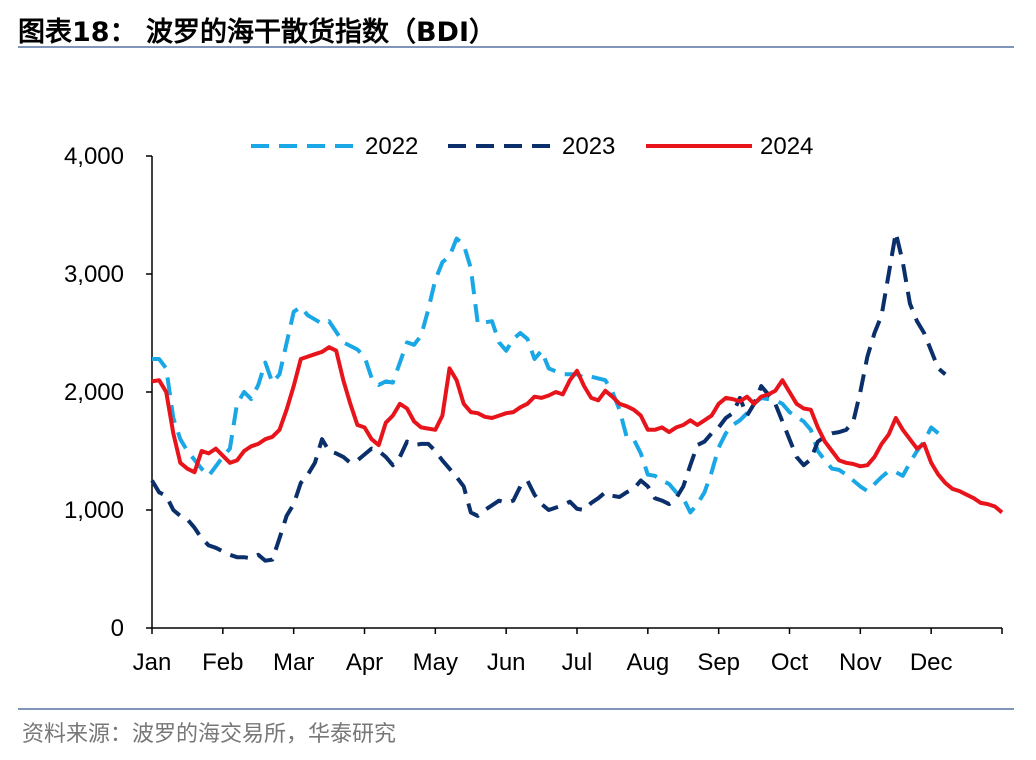  What do you see at coordinates (364, 662) in the screenshot?
I see `x-tick-label: Apr` at bounding box center [364, 662].